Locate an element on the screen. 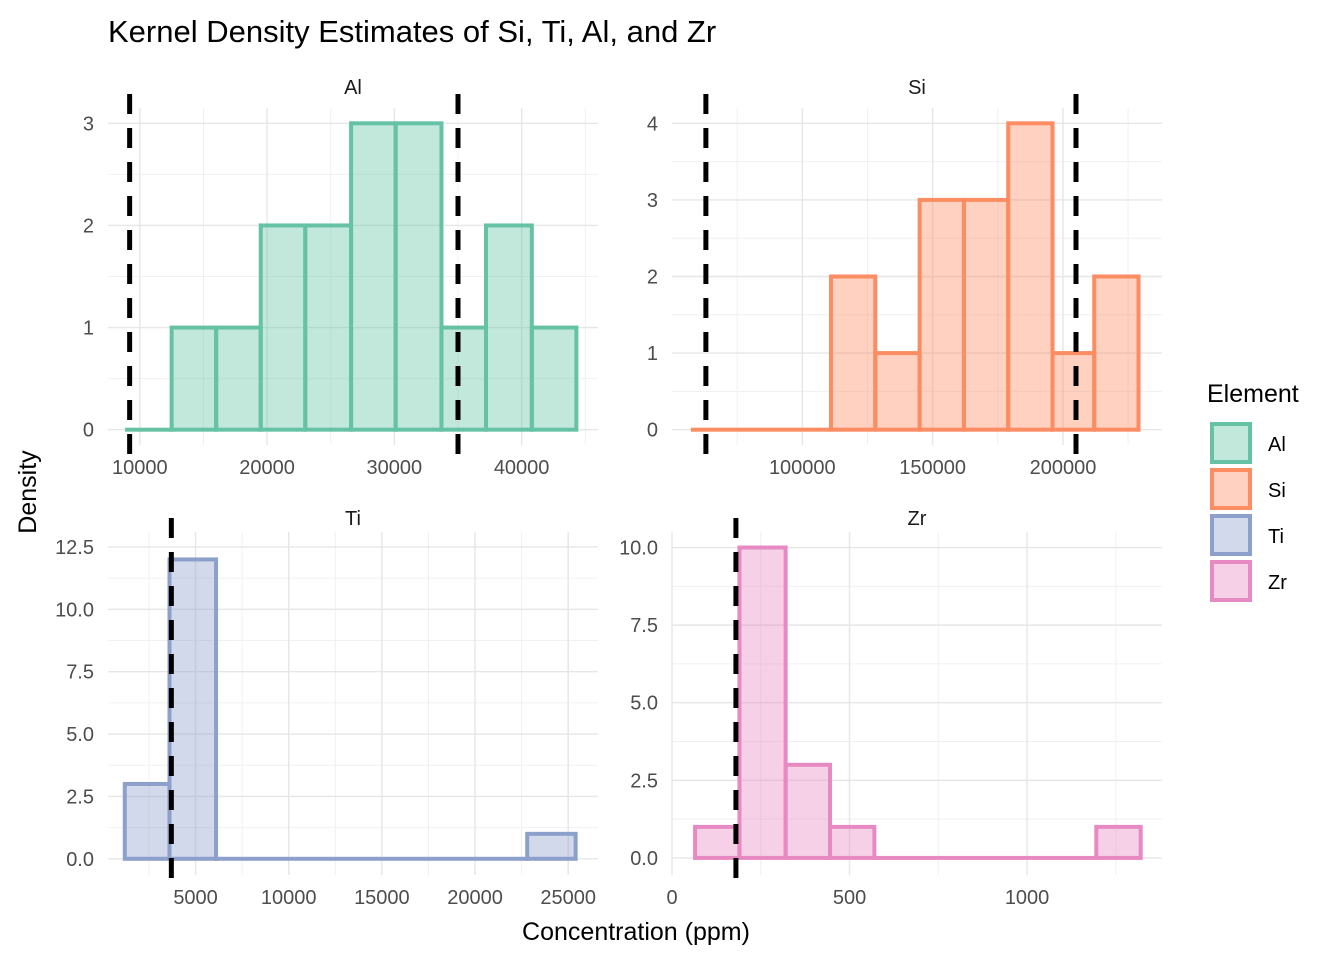 The image size is (1344, 960). bars-al is located at coordinates (352, 276).